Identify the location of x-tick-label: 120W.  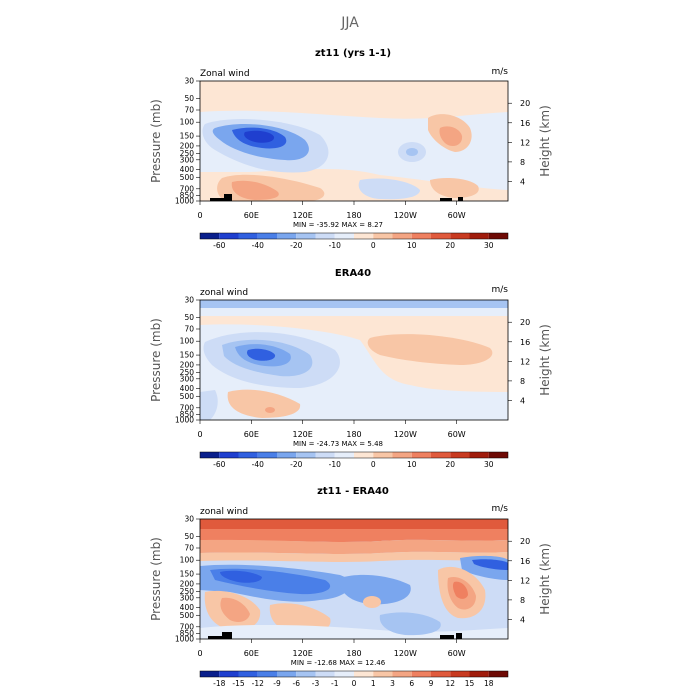
(405, 434).